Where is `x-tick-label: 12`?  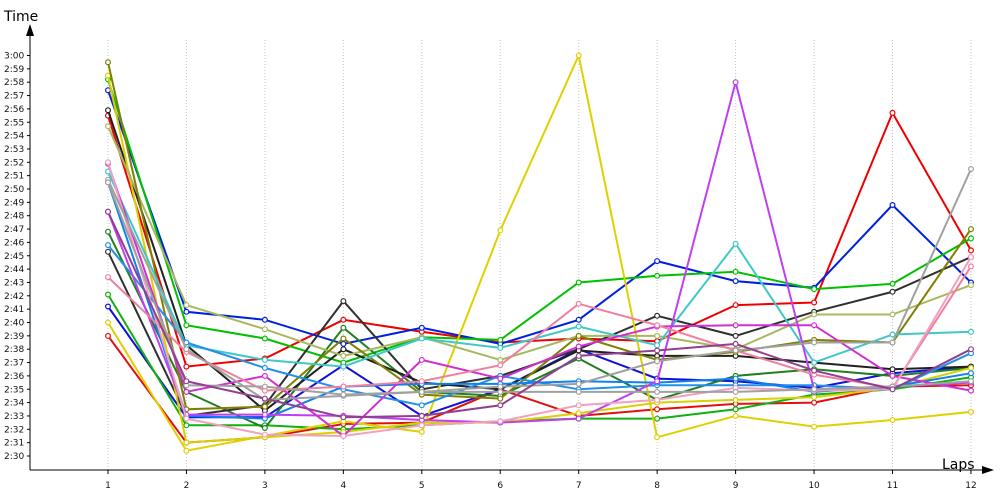
x-tick-label: 12 is located at coordinates (970, 486).